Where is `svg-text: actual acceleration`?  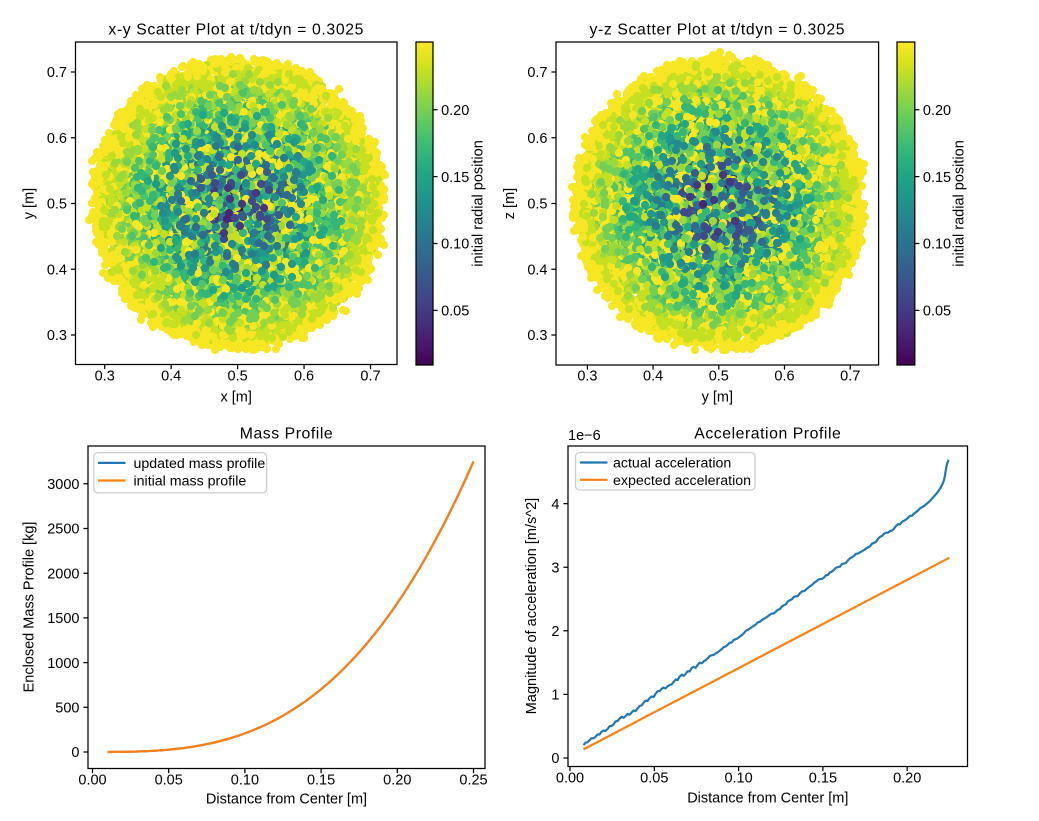 svg-text: actual acceleration is located at coordinates (672, 464).